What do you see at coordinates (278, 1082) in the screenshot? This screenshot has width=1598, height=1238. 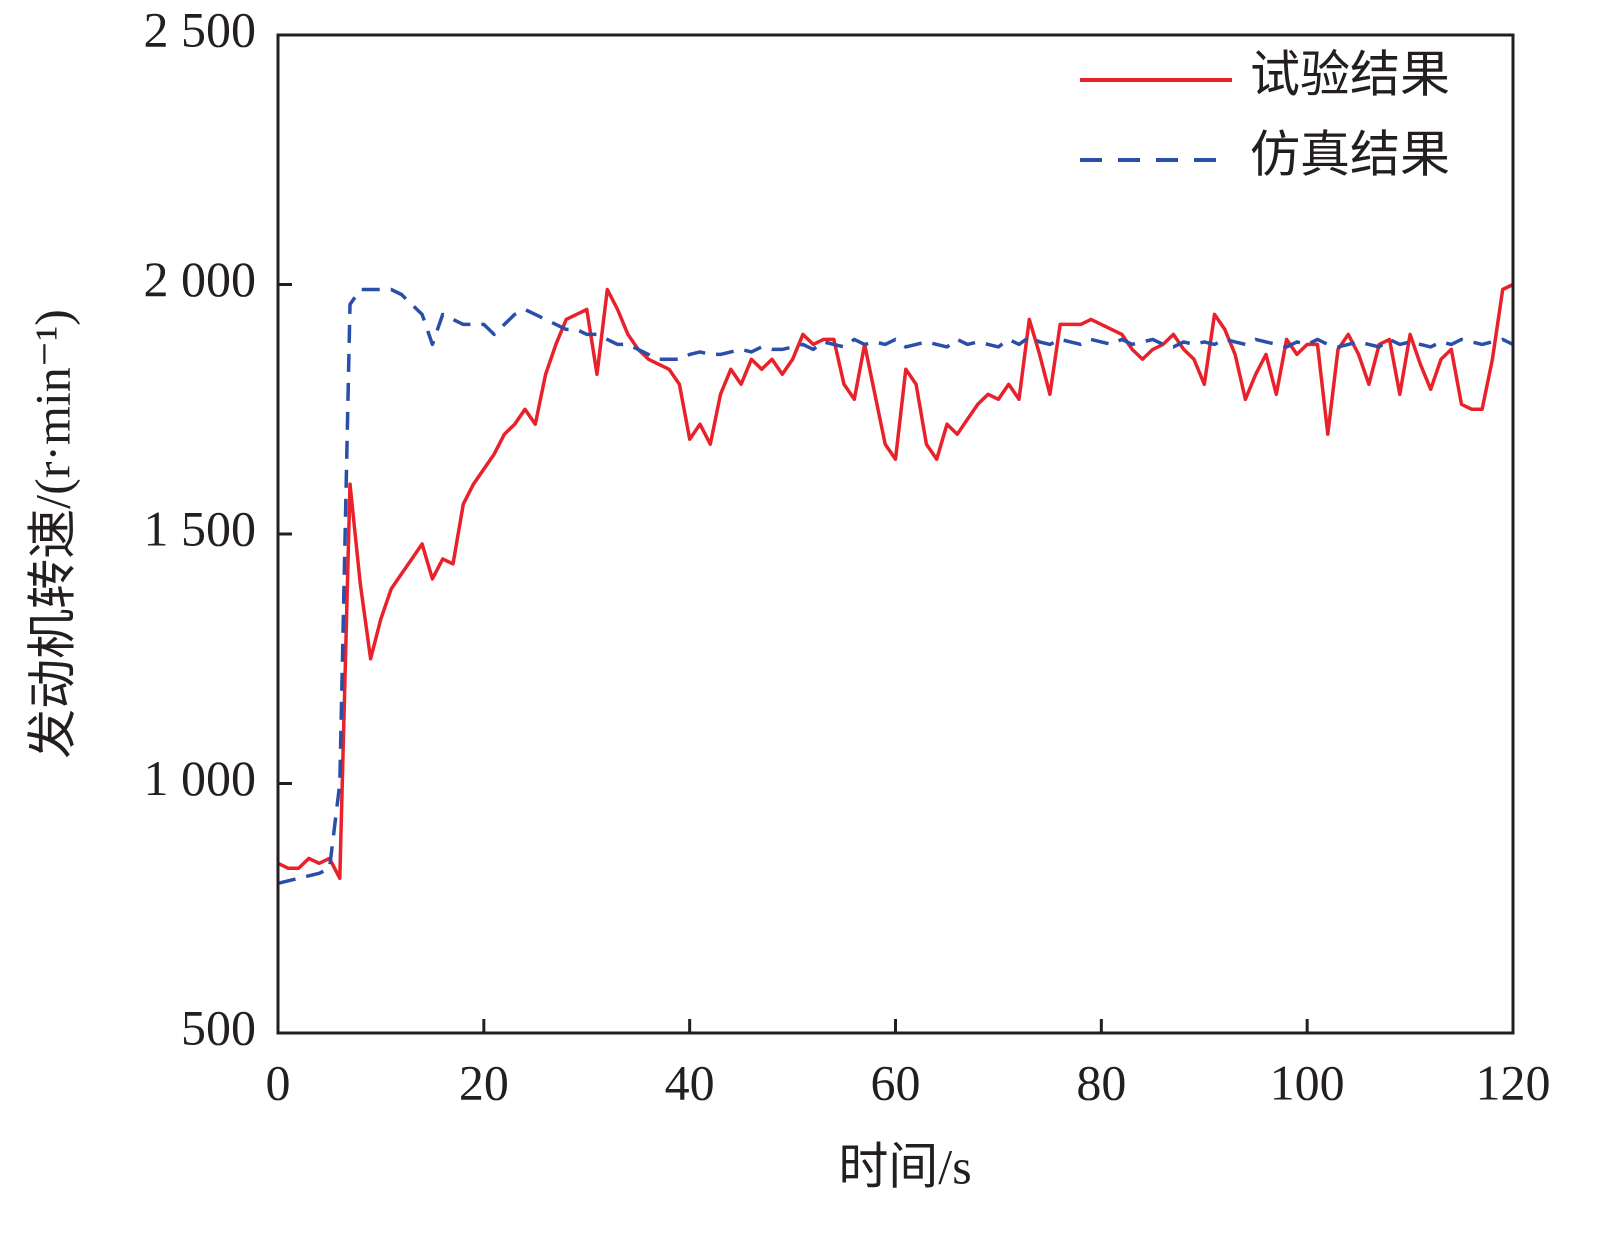 I see `x-tick-label: 0` at bounding box center [278, 1082].